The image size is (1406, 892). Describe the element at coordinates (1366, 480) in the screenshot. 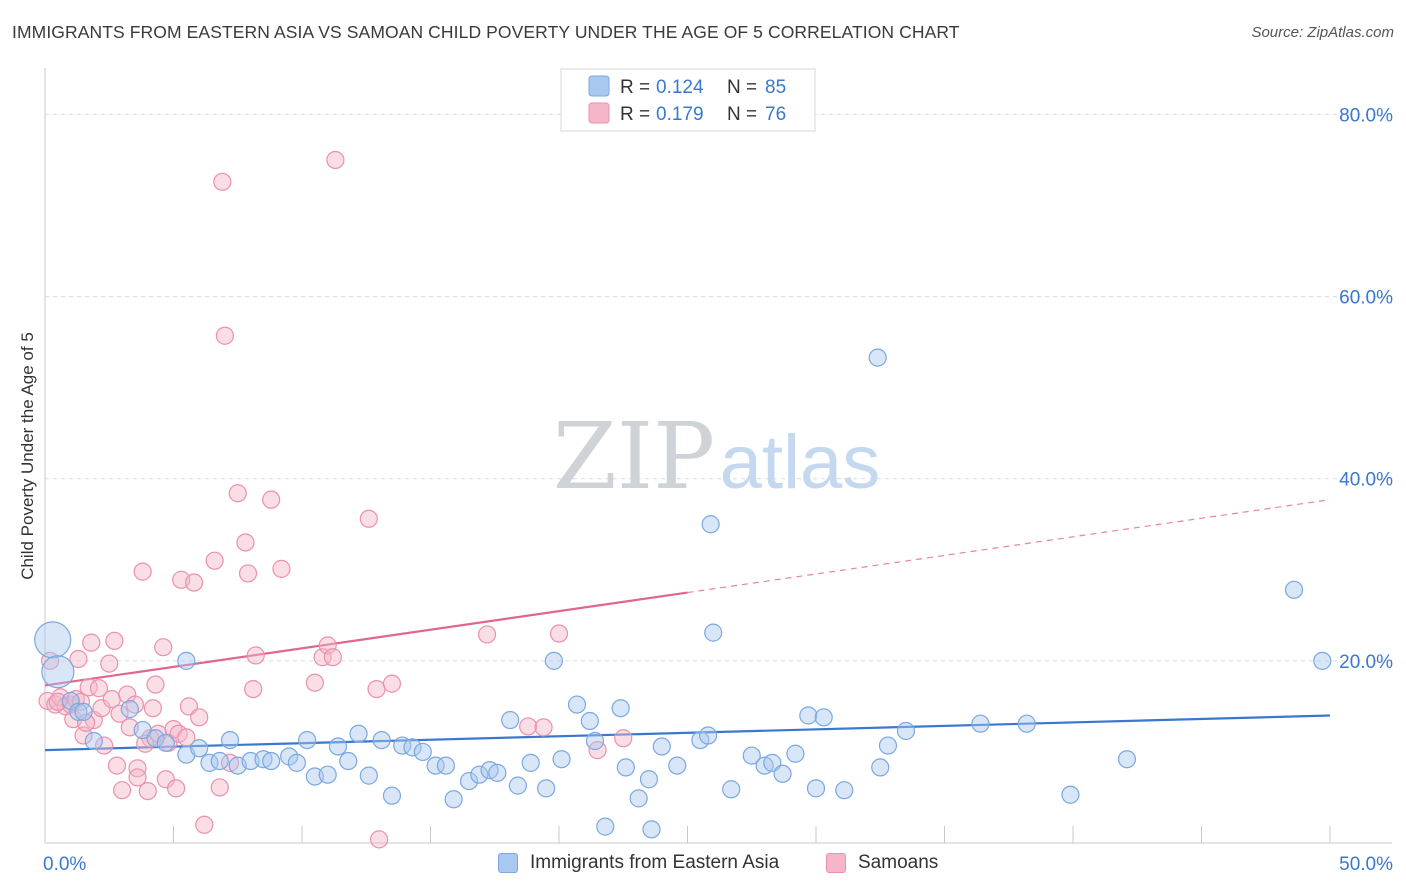

I see `y-tick-label: 40.0%` at that location.